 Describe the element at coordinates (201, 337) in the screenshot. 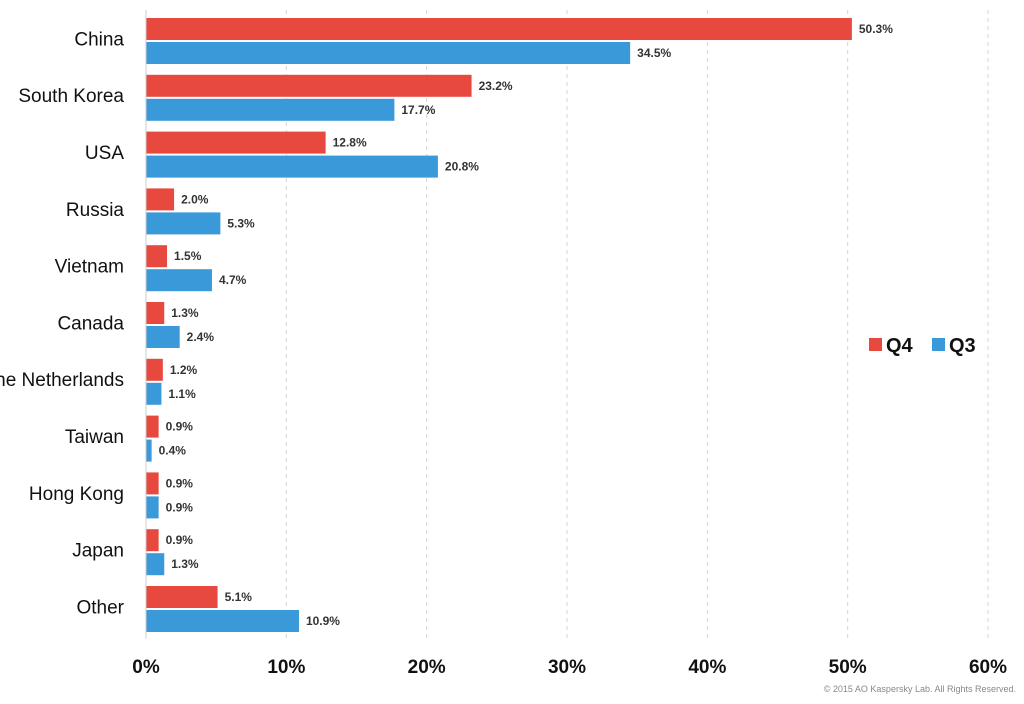

I see `data-label: 2.4%` at that location.